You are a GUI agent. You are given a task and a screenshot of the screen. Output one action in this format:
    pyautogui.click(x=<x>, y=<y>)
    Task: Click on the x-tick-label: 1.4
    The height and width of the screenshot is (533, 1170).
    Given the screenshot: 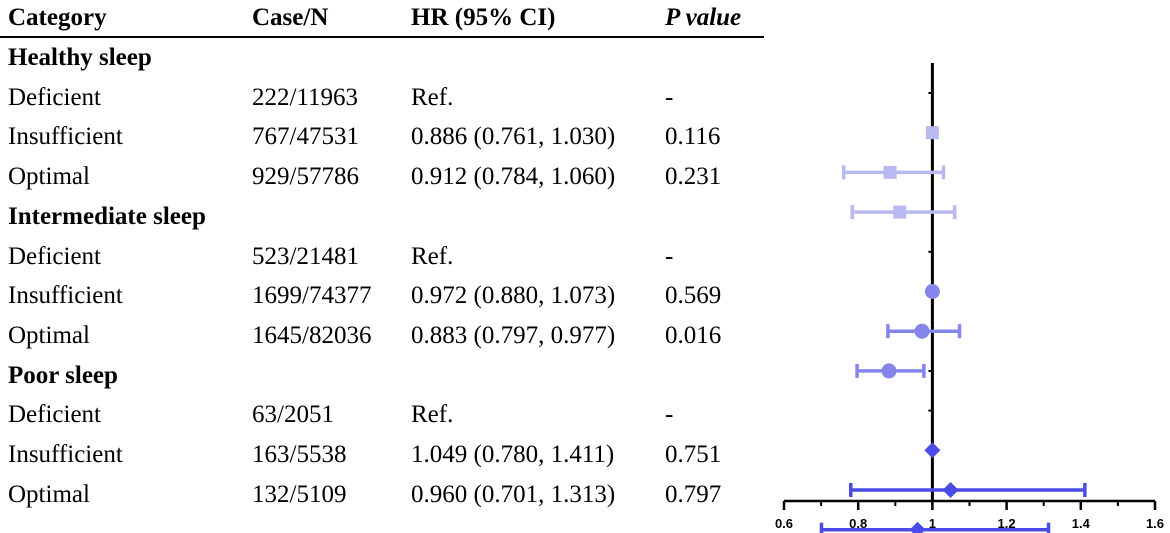 What is the action you would take?
    pyautogui.click(x=1081, y=523)
    